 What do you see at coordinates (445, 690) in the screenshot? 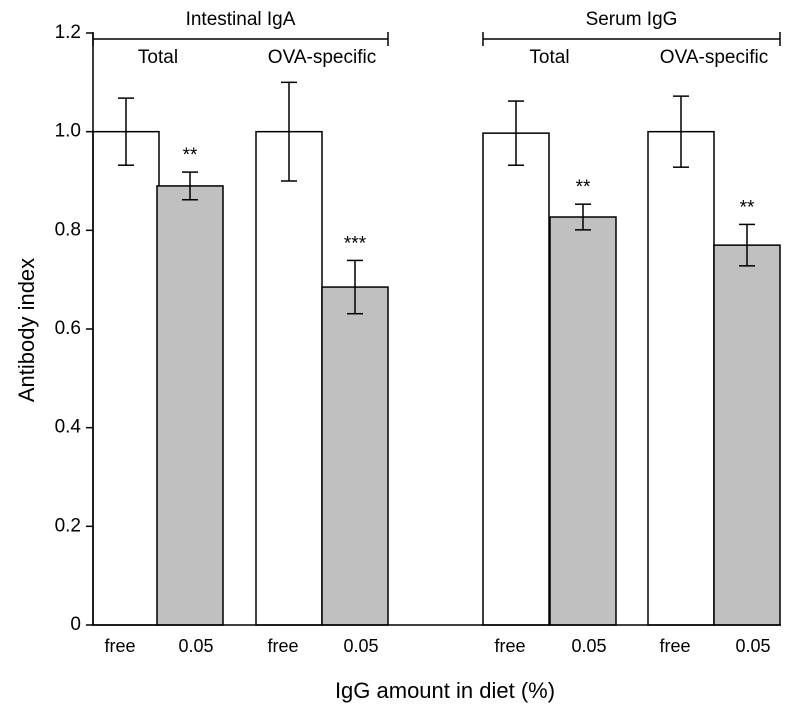
I see `x-axis-title: IgG amount in diet (%)` at bounding box center [445, 690].